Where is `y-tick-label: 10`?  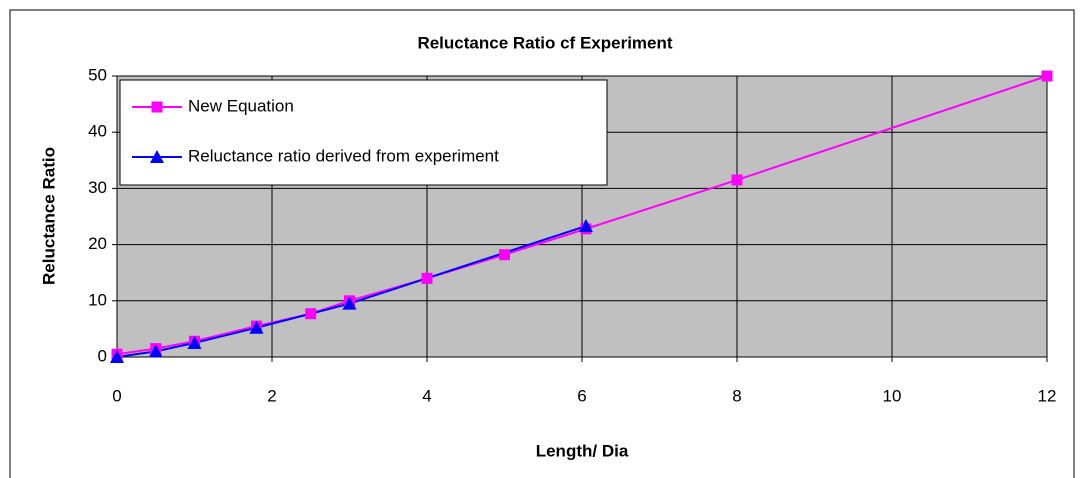
y-tick-label: 10 is located at coordinates (97, 299).